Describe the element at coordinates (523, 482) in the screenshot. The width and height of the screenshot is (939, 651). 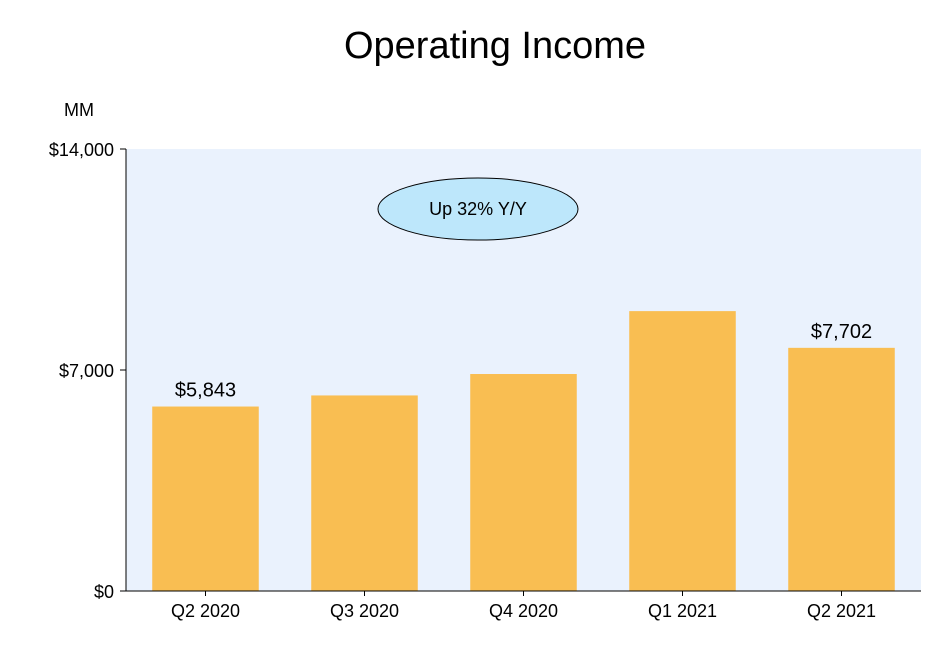
I see `bar-q4-2020` at that location.